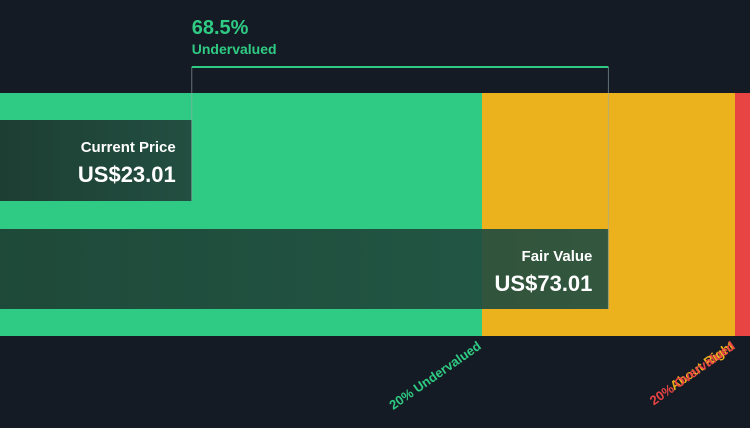  I want to click on bar-category: Fair Value, so click(557, 256).